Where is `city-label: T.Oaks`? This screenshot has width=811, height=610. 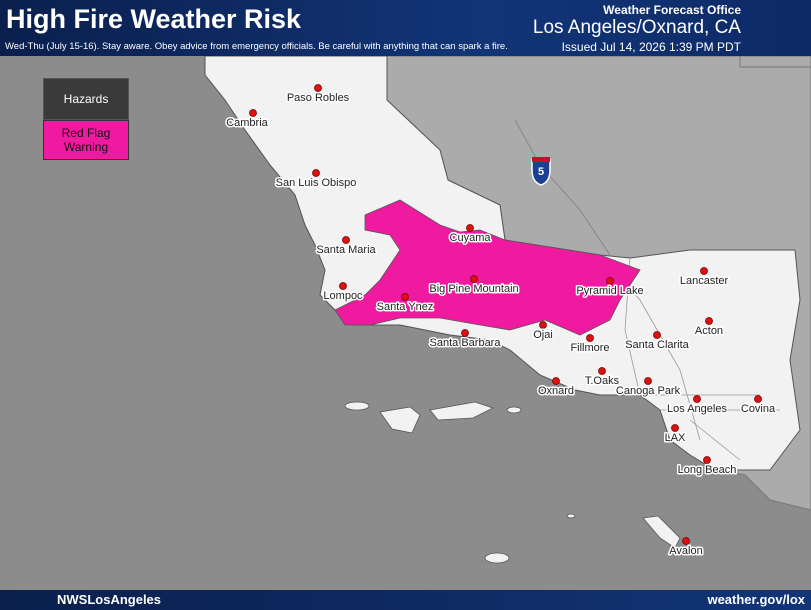
city-label: T.Oaks is located at coordinates (602, 381).